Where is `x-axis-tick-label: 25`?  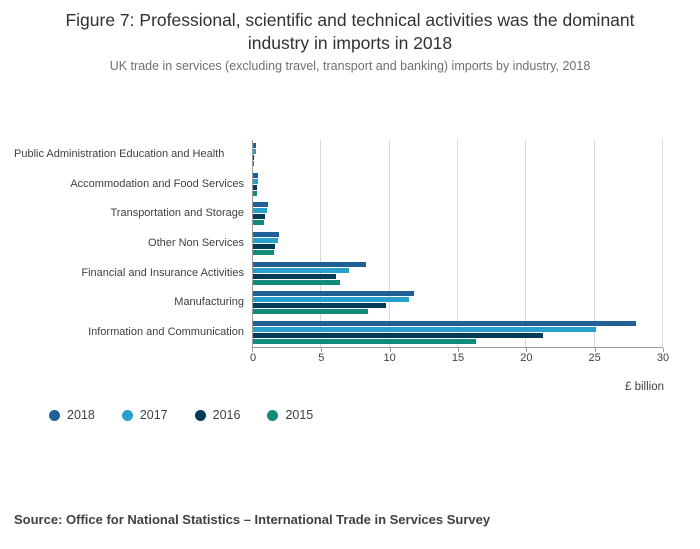
x-axis-tick-label: 25 is located at coordinates (594, 358).